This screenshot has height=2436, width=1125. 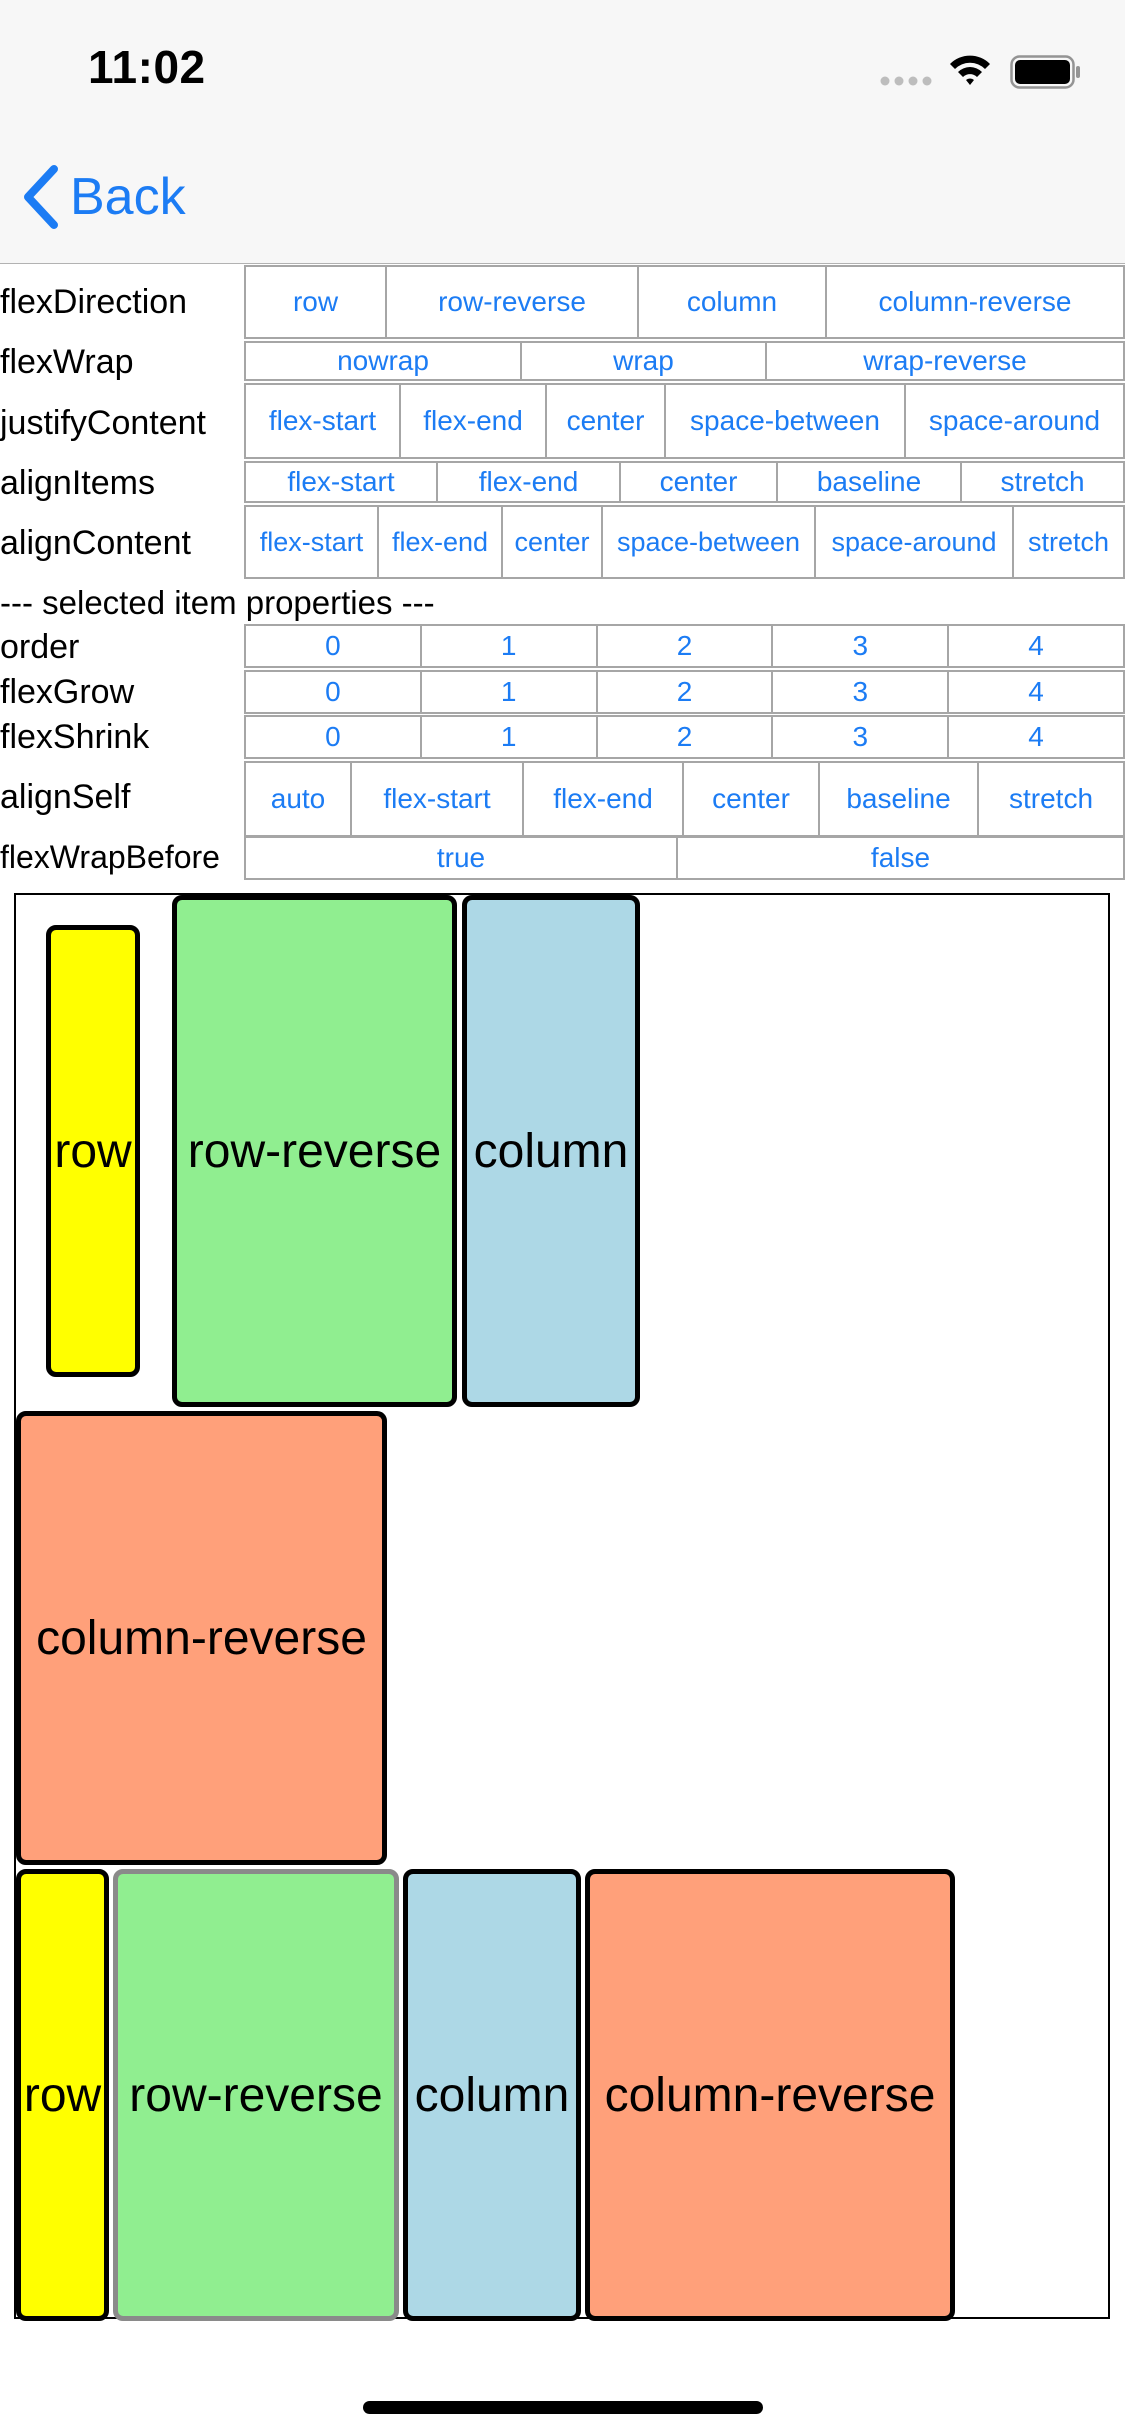 I want to click on segmented-flex-shrink: 0 1 2 3 4, so click(x=684, y=737).